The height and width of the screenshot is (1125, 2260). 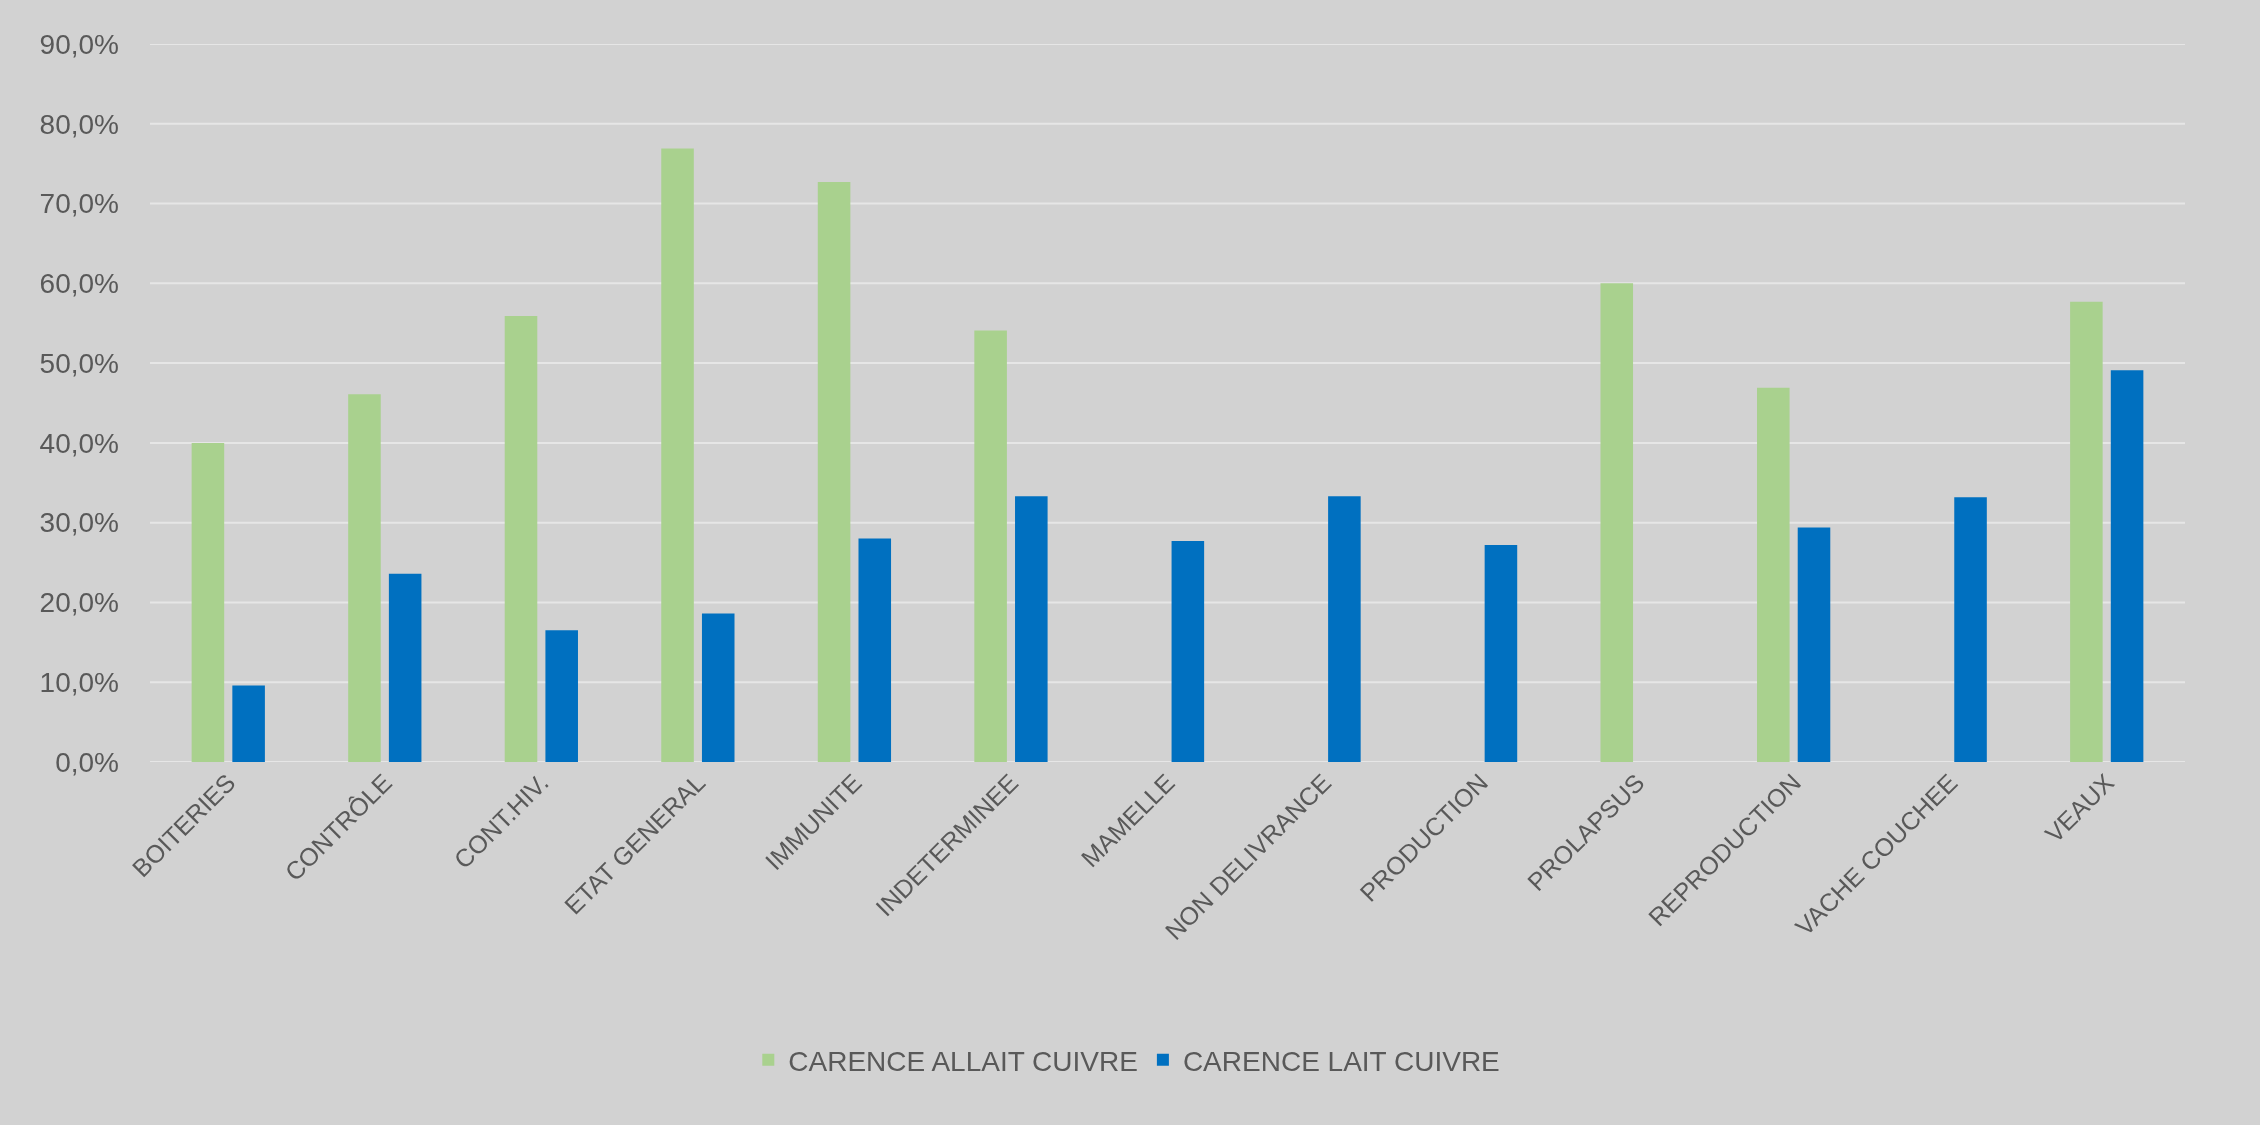 I want to click on y-tick-label: 10,0%, so click(x=79, y=683).